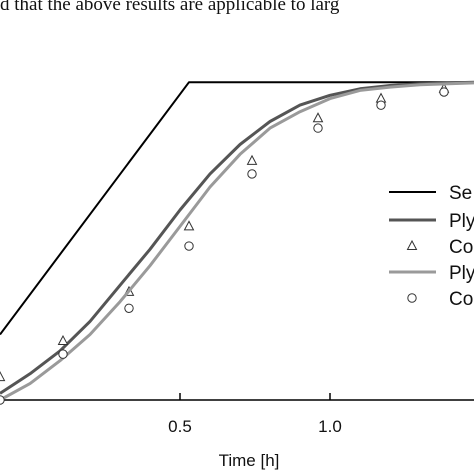  Describe the element at coordinates (412, 298) in the screenshot. I see `legend-circle-swatch` at that location.